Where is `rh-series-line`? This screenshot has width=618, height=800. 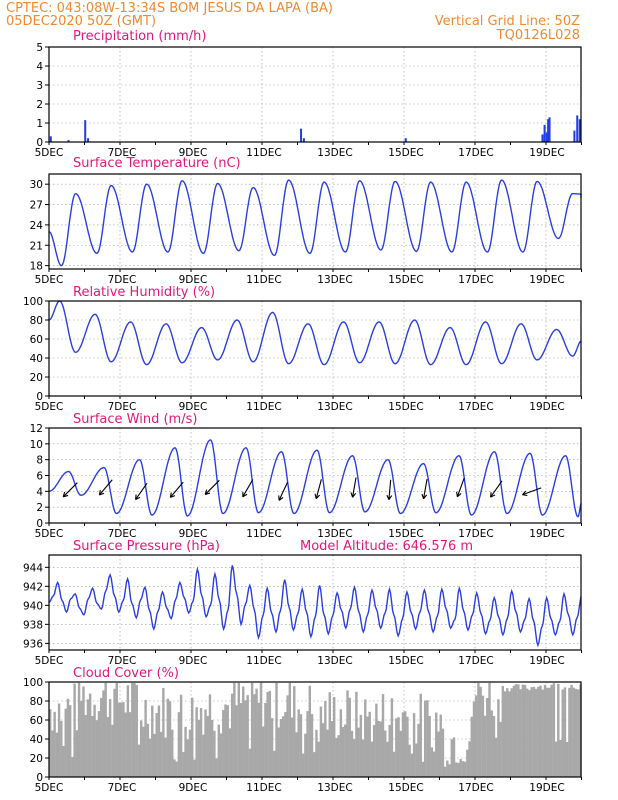
rh-series-line is located at coordinates (315, 333).